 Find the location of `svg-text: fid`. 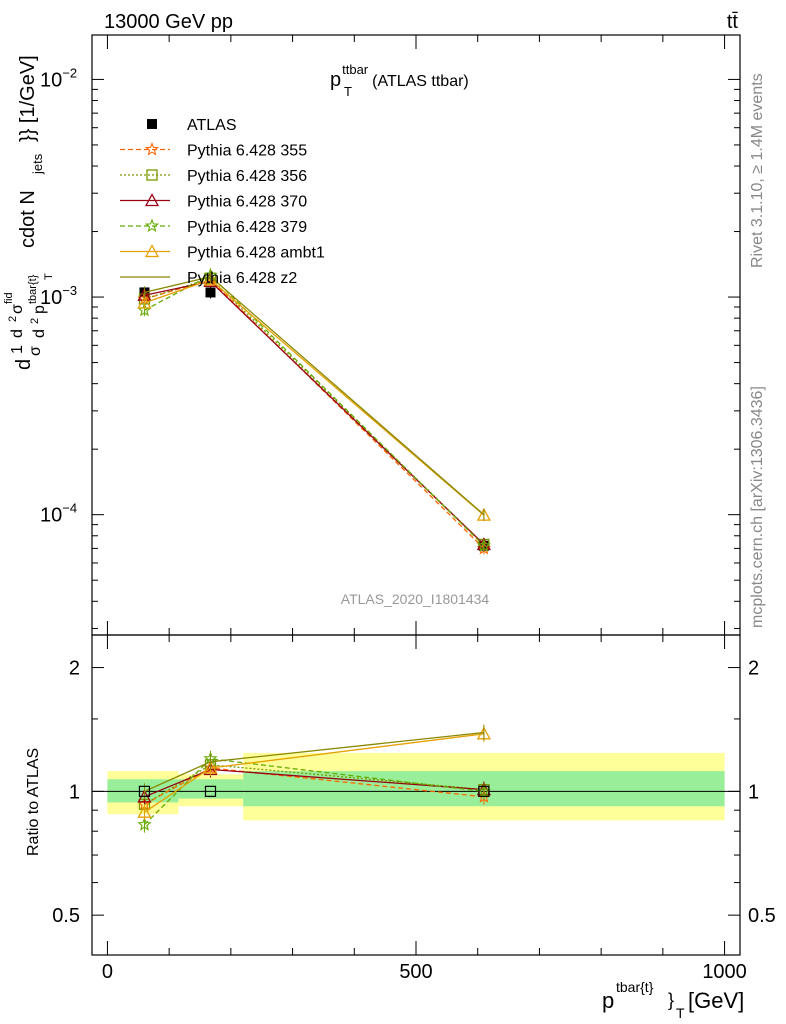

svg-text: fid is located at coordinates (9, 298).